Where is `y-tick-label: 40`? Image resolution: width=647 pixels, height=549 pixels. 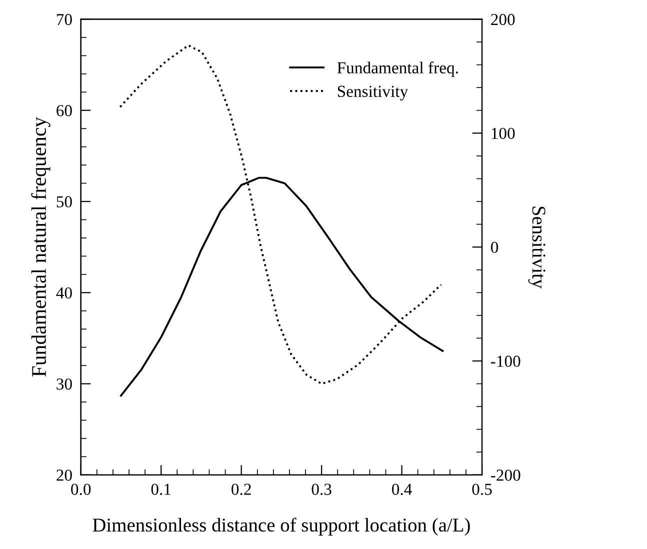 y-tick-label: 40 is located at coordinates (64, 293).